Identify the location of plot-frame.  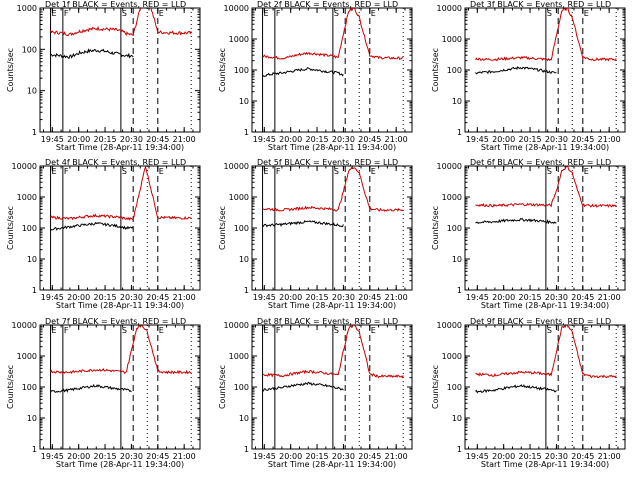
(120, 70).